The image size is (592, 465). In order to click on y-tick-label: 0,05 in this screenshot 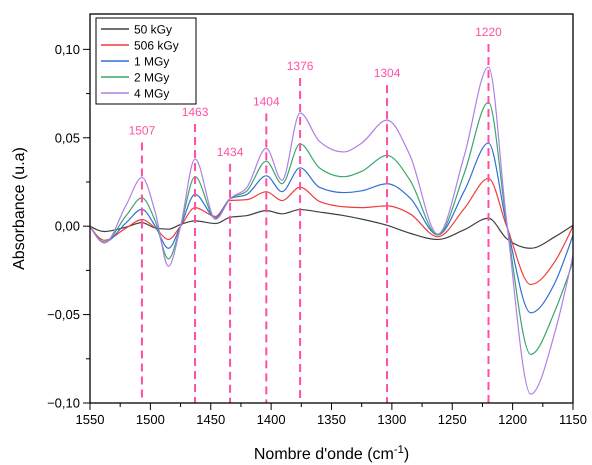, I will do `click(67, 138)`.